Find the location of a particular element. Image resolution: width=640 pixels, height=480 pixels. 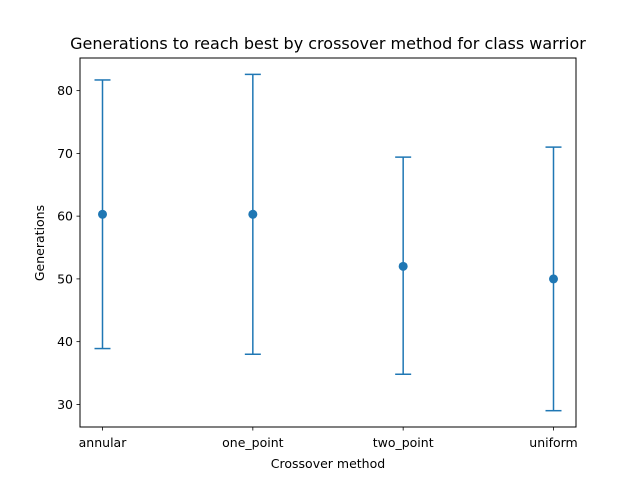

x-tick-label: two_point is located at coordinates (403, 442).